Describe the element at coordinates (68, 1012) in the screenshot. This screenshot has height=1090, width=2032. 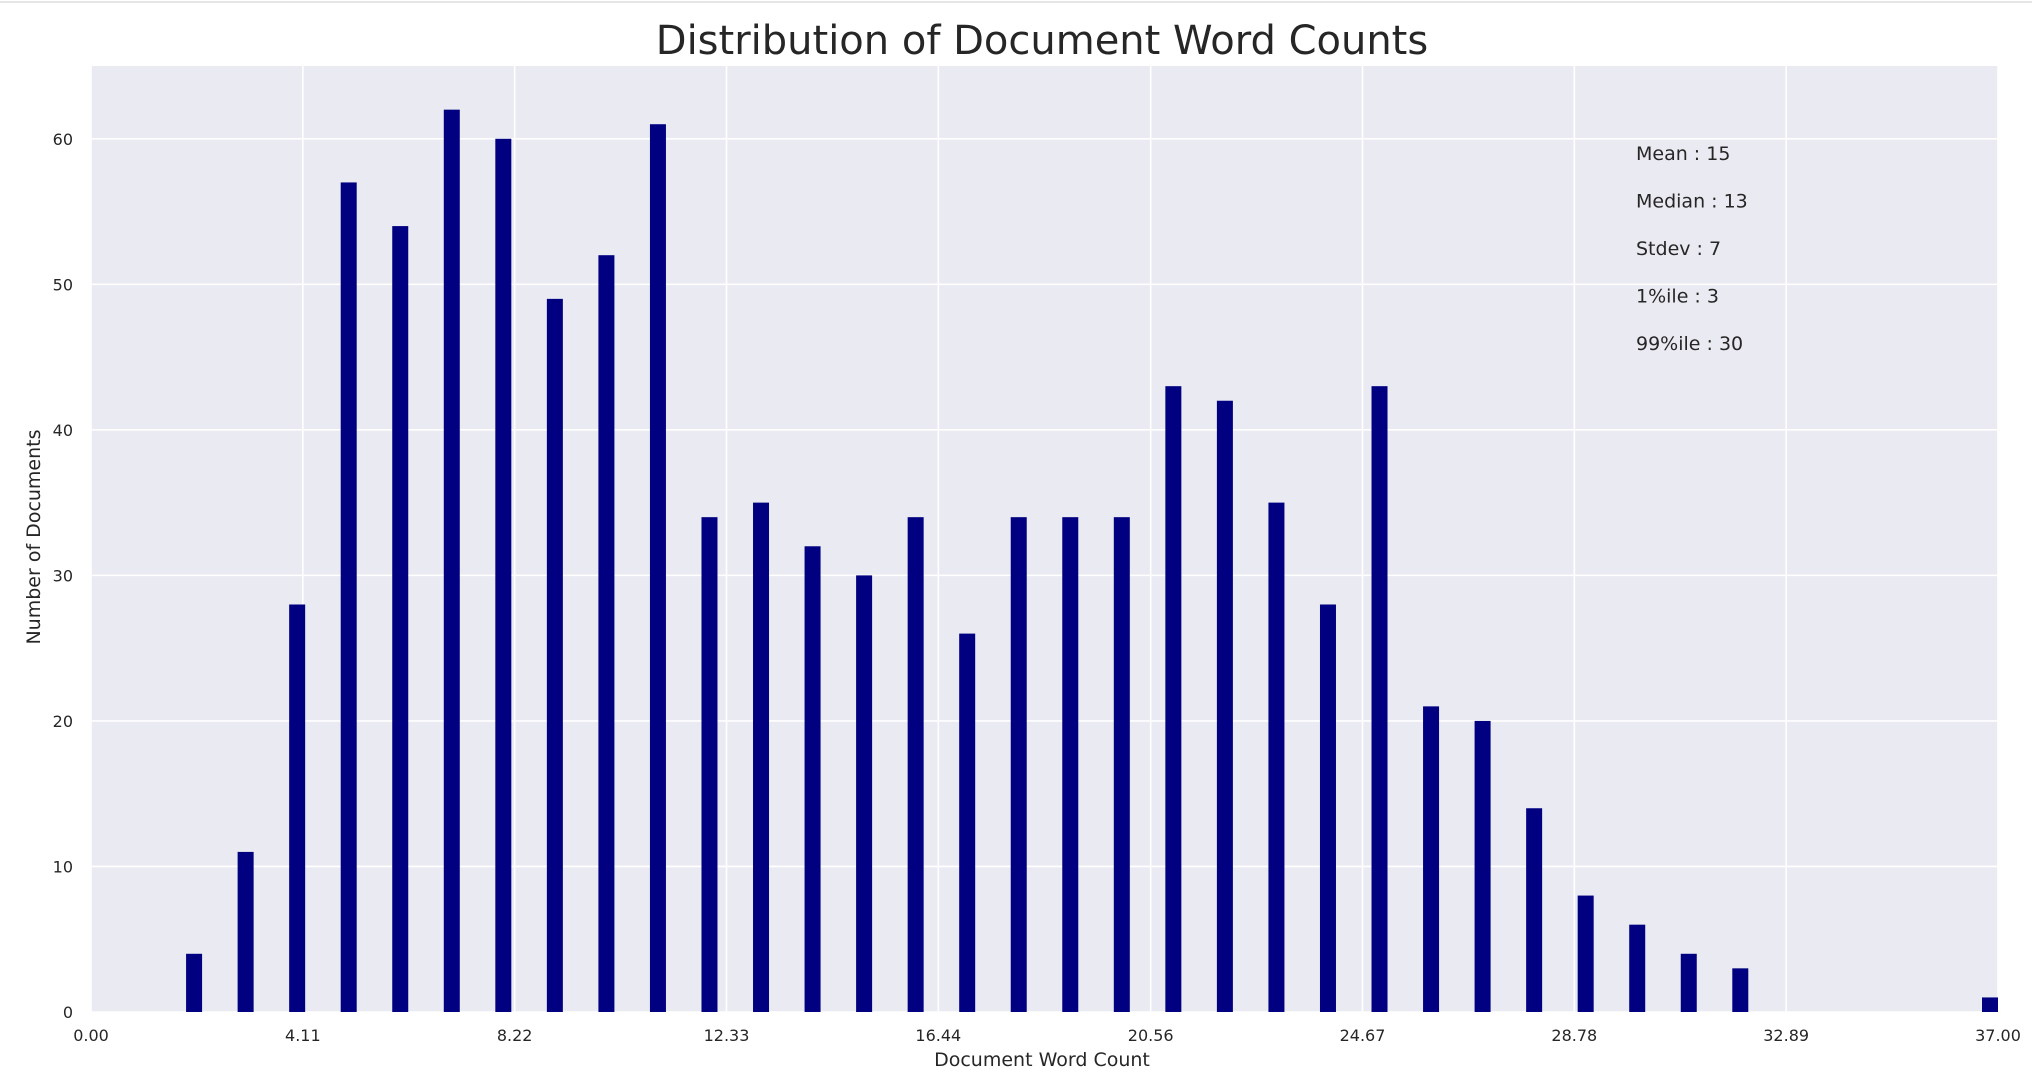
I see `y-tick-label: 0` at that location.